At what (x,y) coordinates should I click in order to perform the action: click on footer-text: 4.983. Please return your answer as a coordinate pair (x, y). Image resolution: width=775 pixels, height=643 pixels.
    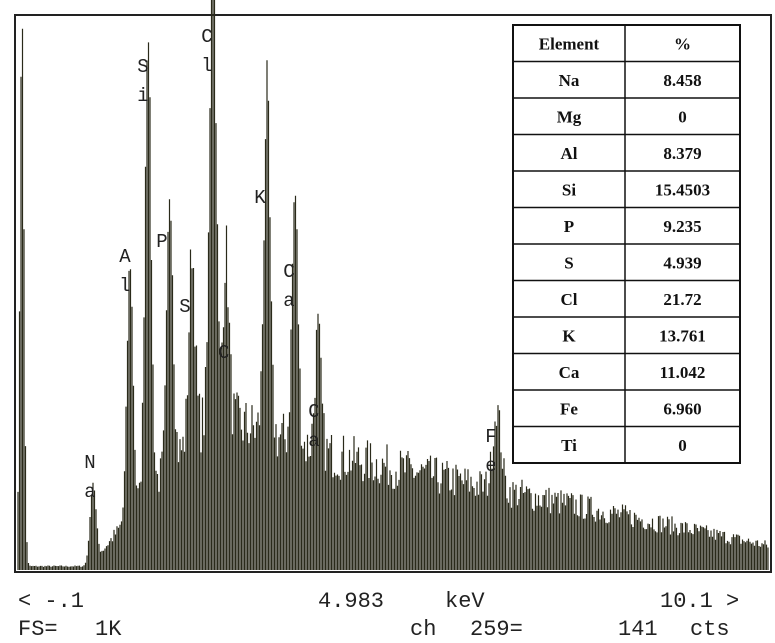
    Looking at the image, I should click on (351, 601).